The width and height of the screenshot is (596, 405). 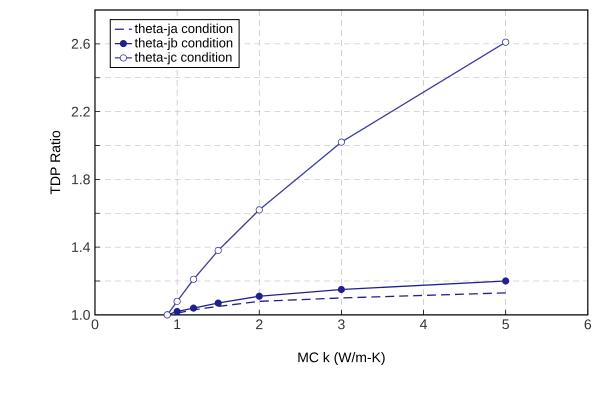 I want to click on y-axis-title: TDP Ratio, so click(x=55, y=162).